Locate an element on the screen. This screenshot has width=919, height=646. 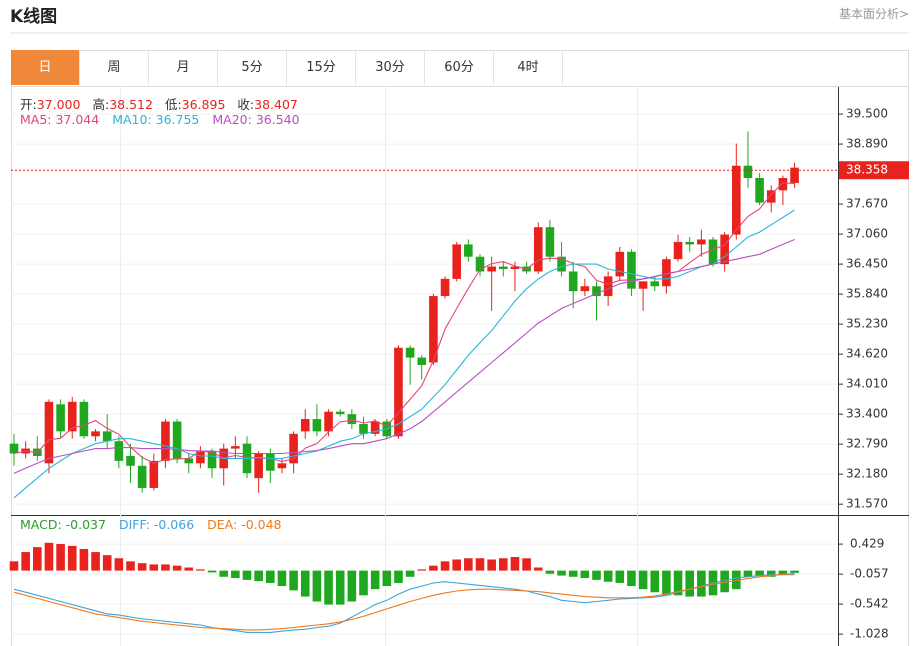
ma-legend-item: MA5: 37.044 is located at coordinates (60, 119).